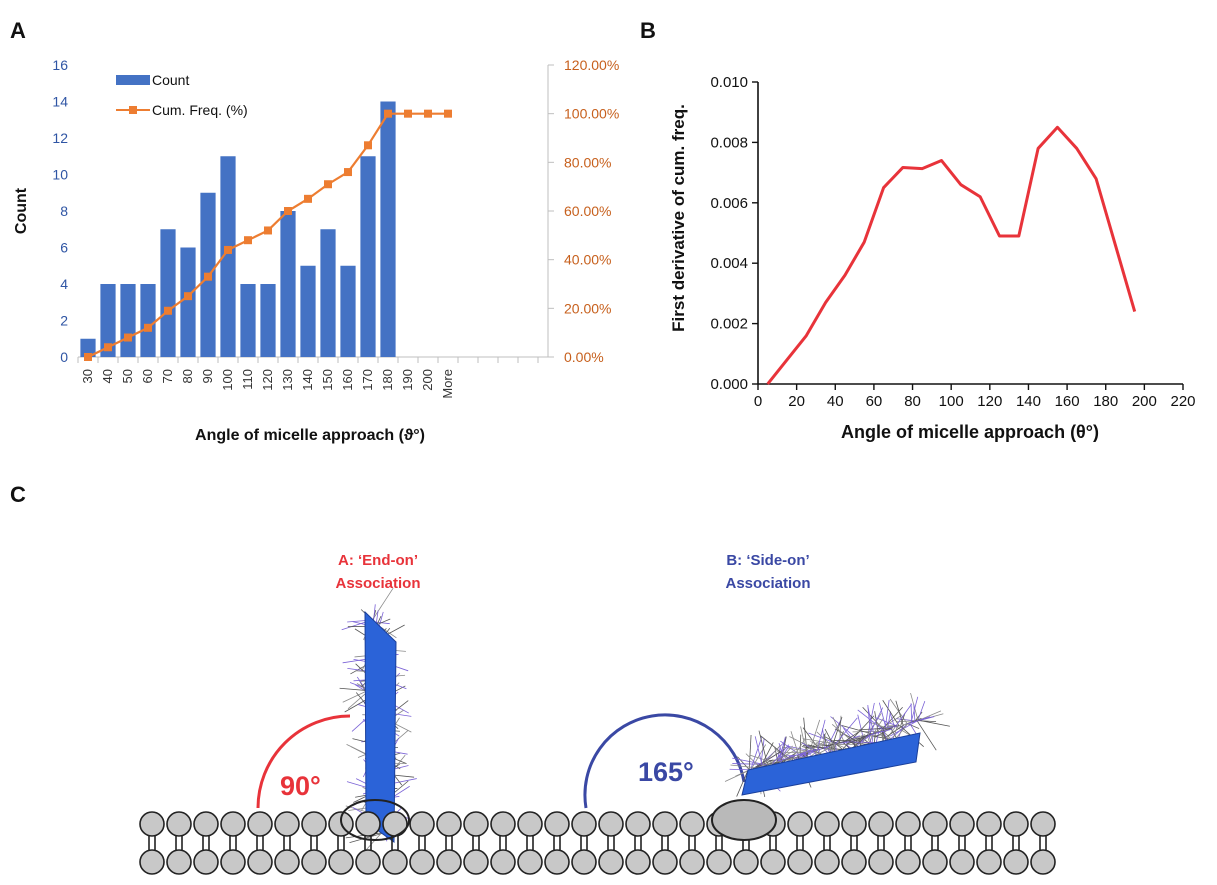 The height and width of the screenshot is (885, 1217). I want to click on chart-a-x-tick-label: 80, so click(187, 376).